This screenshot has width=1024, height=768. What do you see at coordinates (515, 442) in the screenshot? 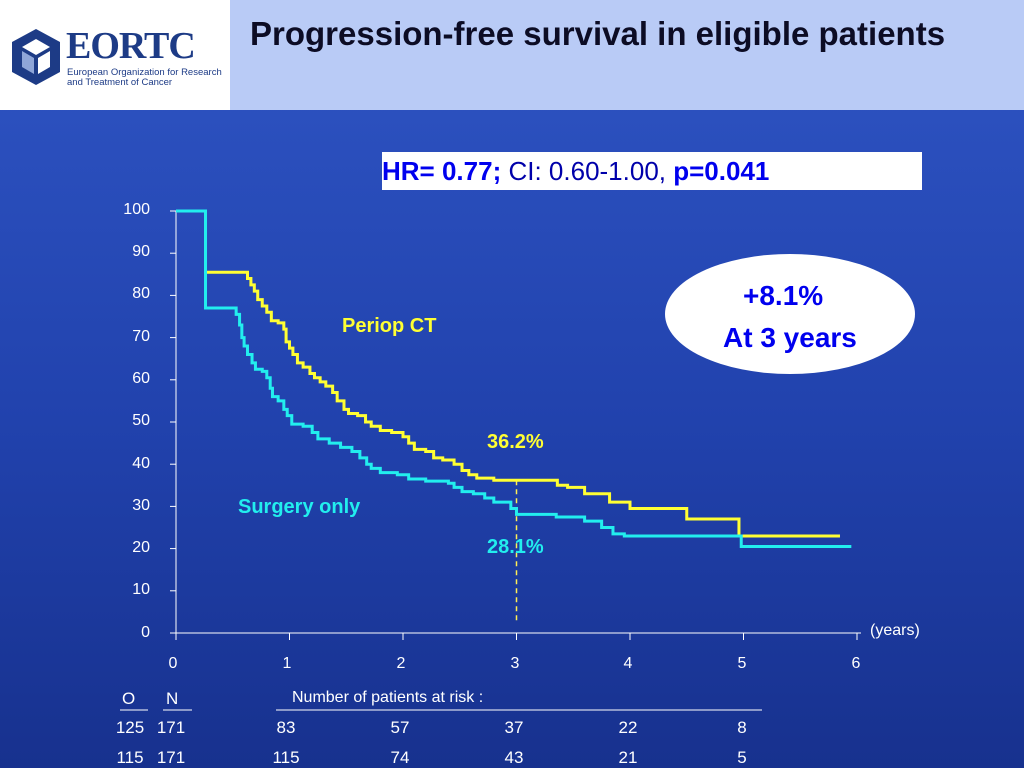
I see `periop-value-at-3-years: 36.2%` at bounding box center [515, 442].